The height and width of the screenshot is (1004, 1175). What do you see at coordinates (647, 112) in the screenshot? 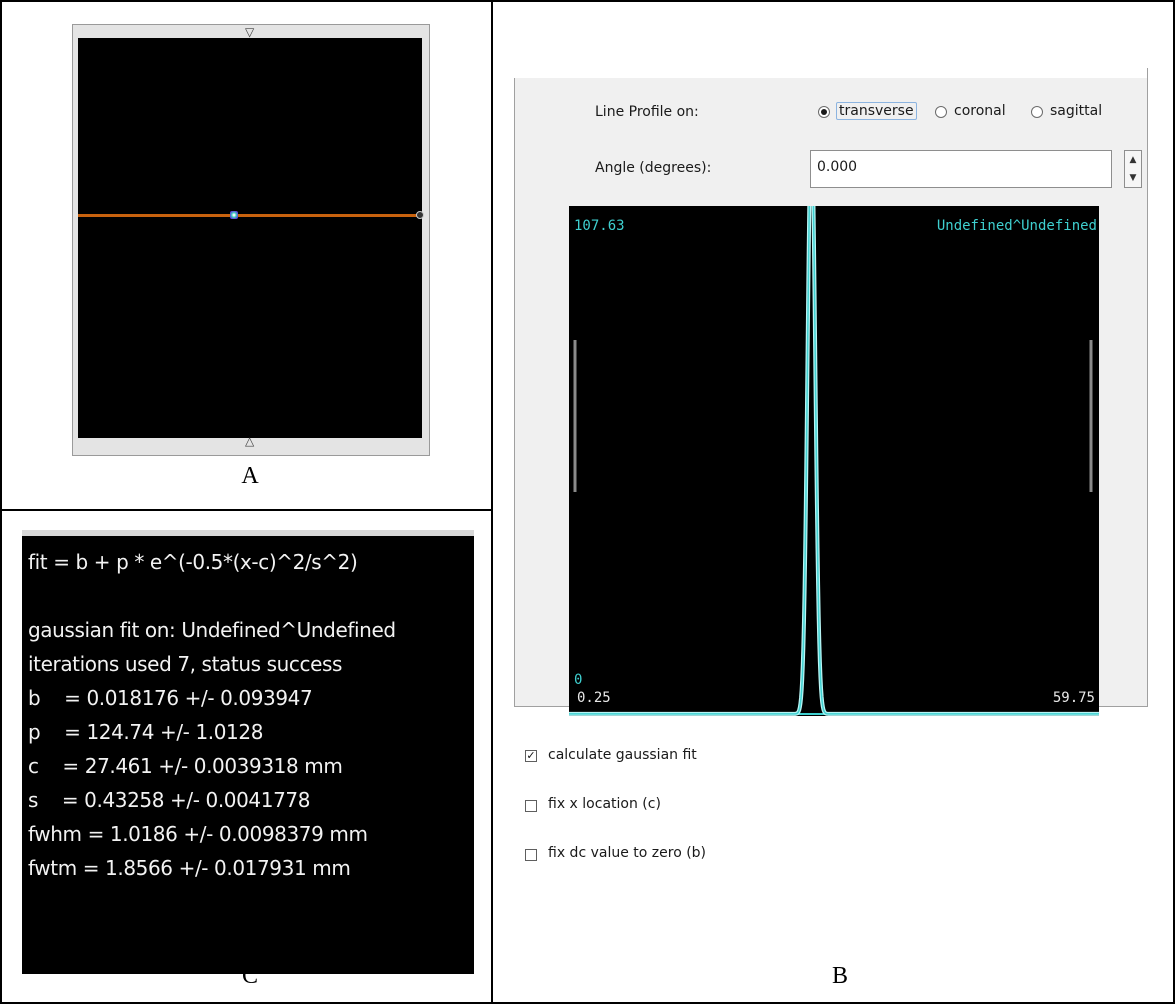
I see `line-profile-label: Line Profile on:` at bounding box center [647, 112].